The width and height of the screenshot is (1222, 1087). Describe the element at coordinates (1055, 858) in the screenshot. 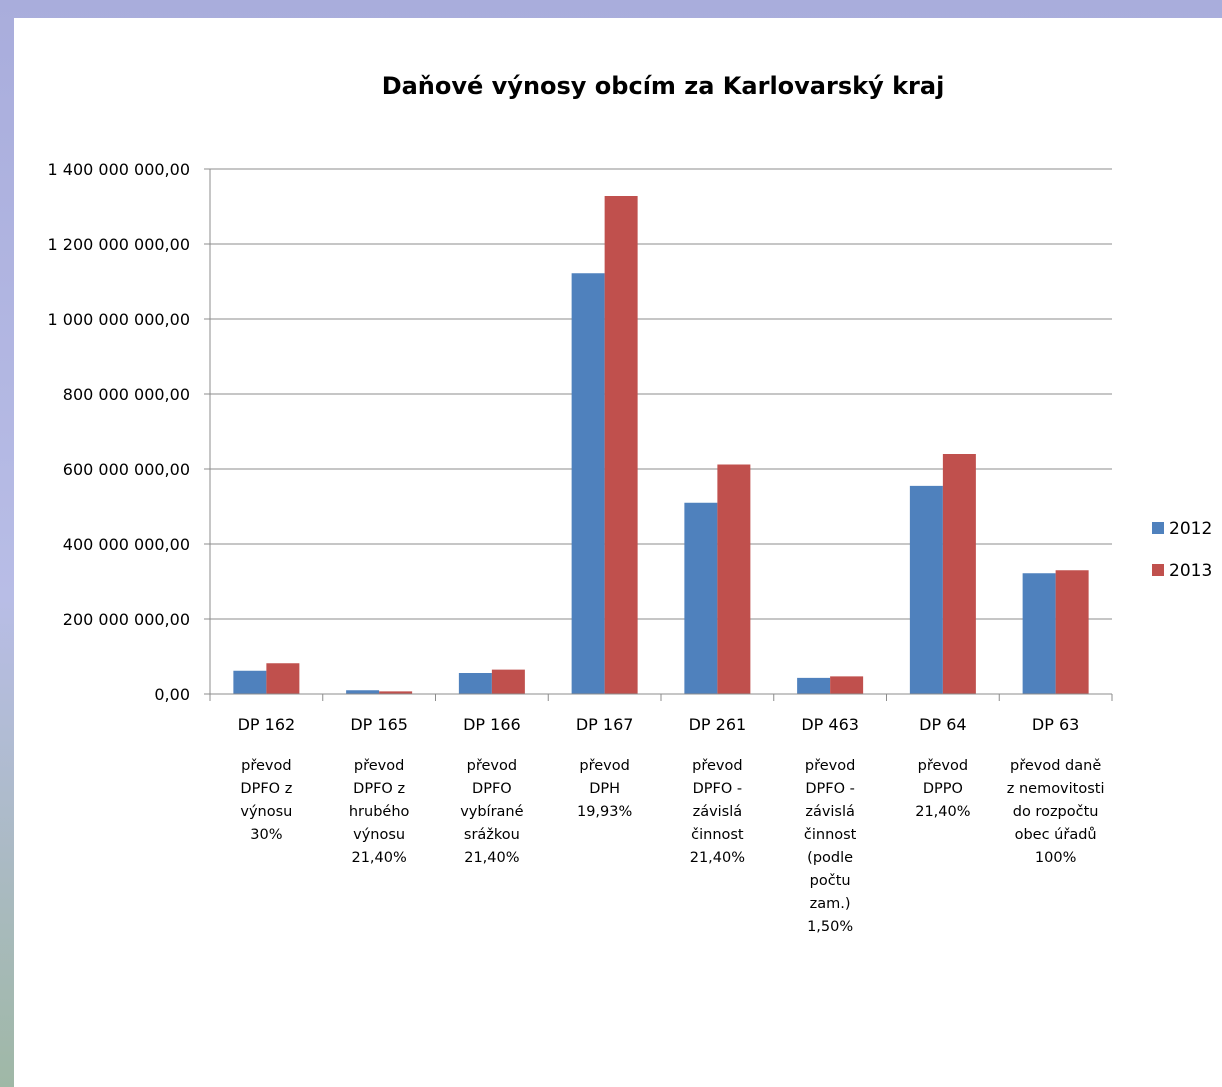

I see `category-description-line: 100%` at that location.